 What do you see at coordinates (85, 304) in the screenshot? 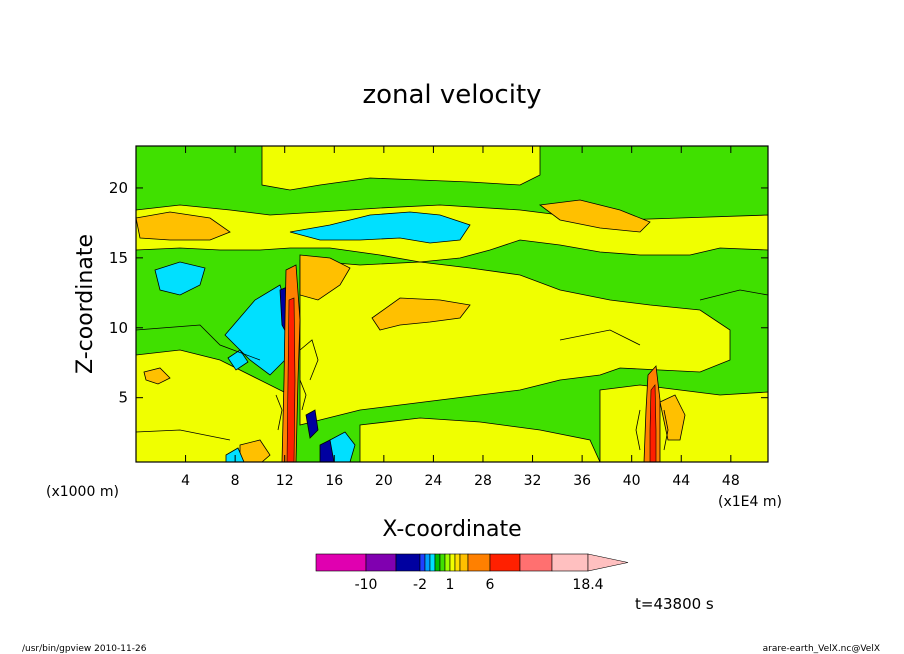
I see `y-axis-label: Z-coordinate` at bounding box center [85, 304].